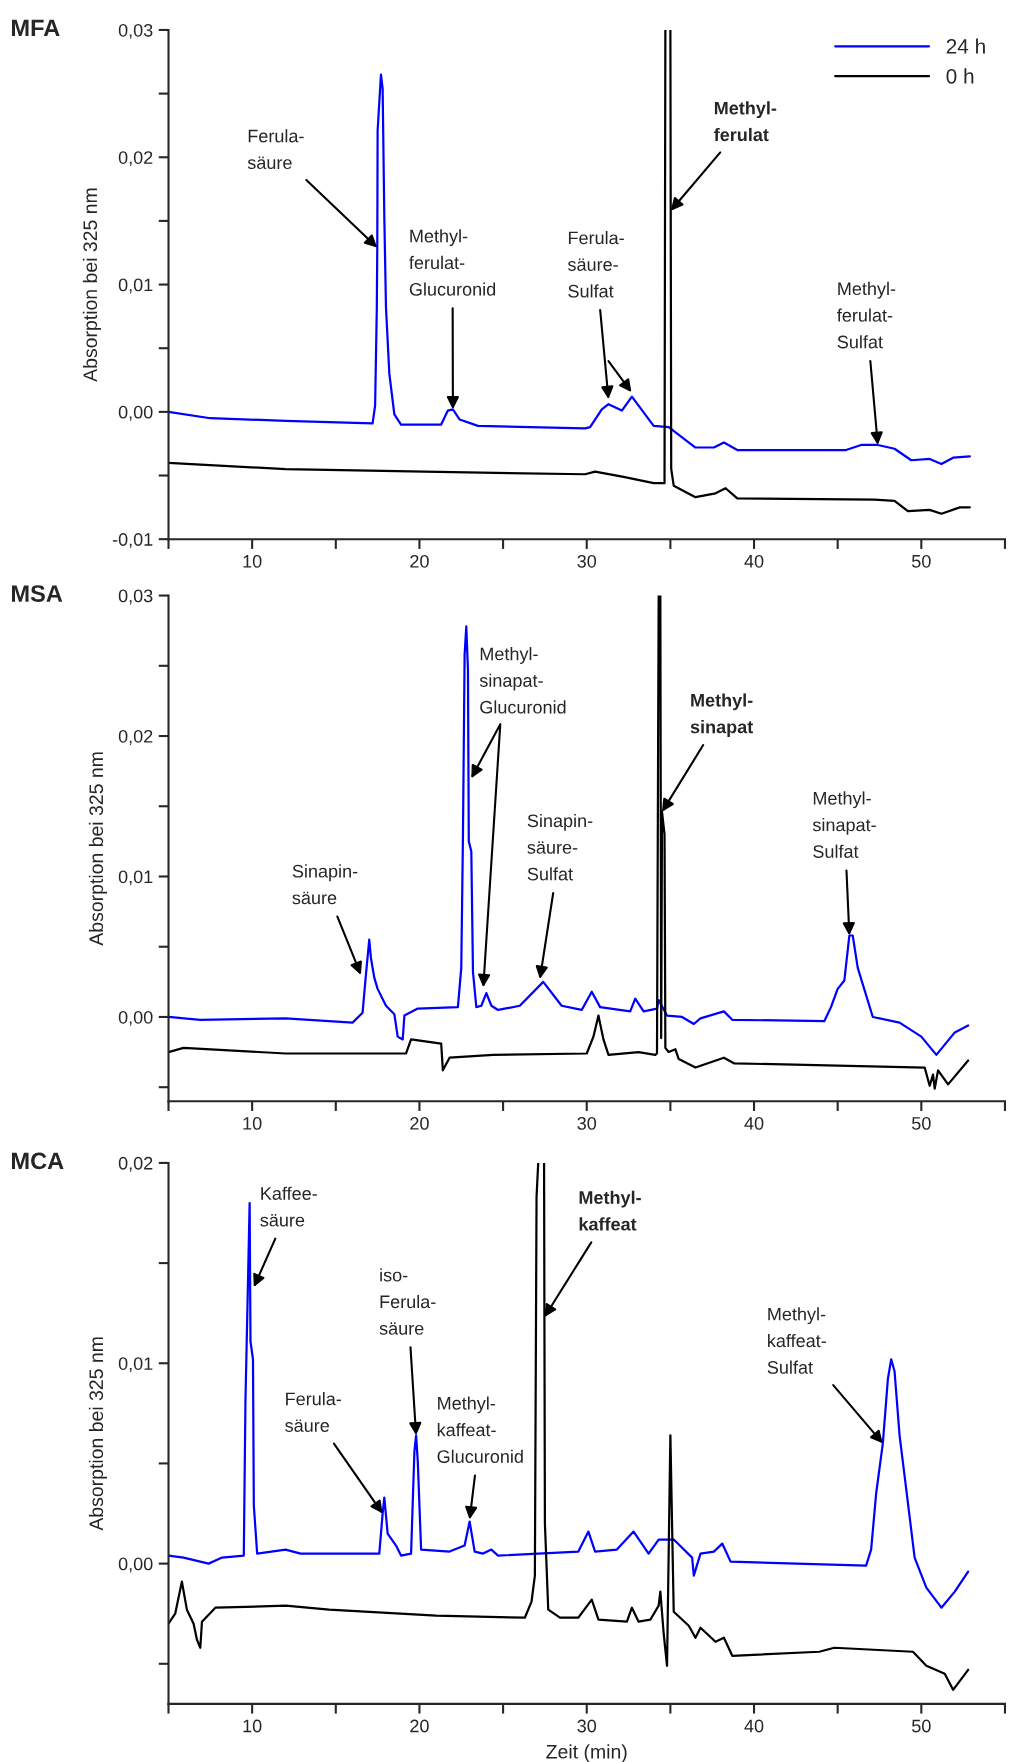 The height and width of the screenshot is (1762, 1009). What do you see at coordinates (722, 715) in the screenshot?
I see `annotation: Methyl- sinapat` at bounding box center [722, 715].